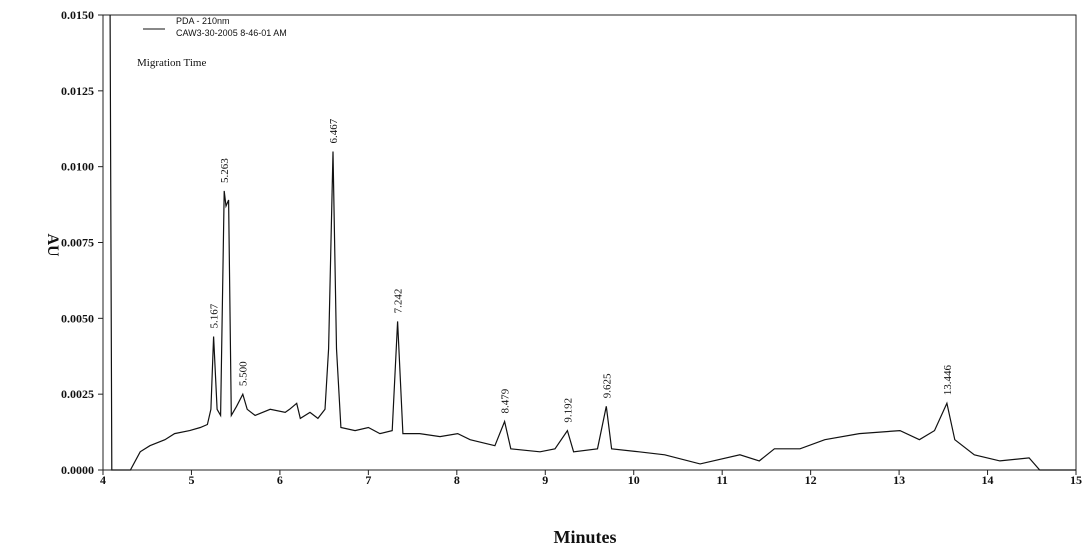 Image resolution: width=1087 pixels, height=552 pixels. I want to click on peak-label: 6.467, so click(334, 130).